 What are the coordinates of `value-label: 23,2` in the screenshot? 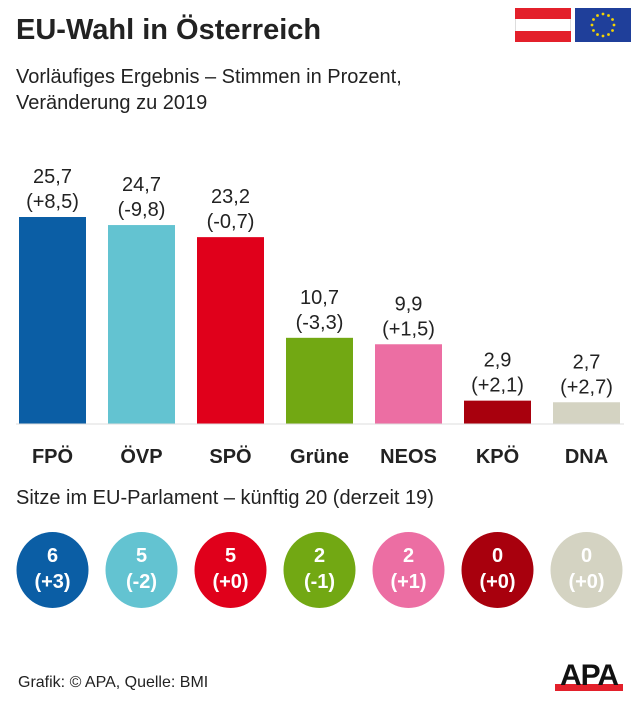 It's located at (230, 197).